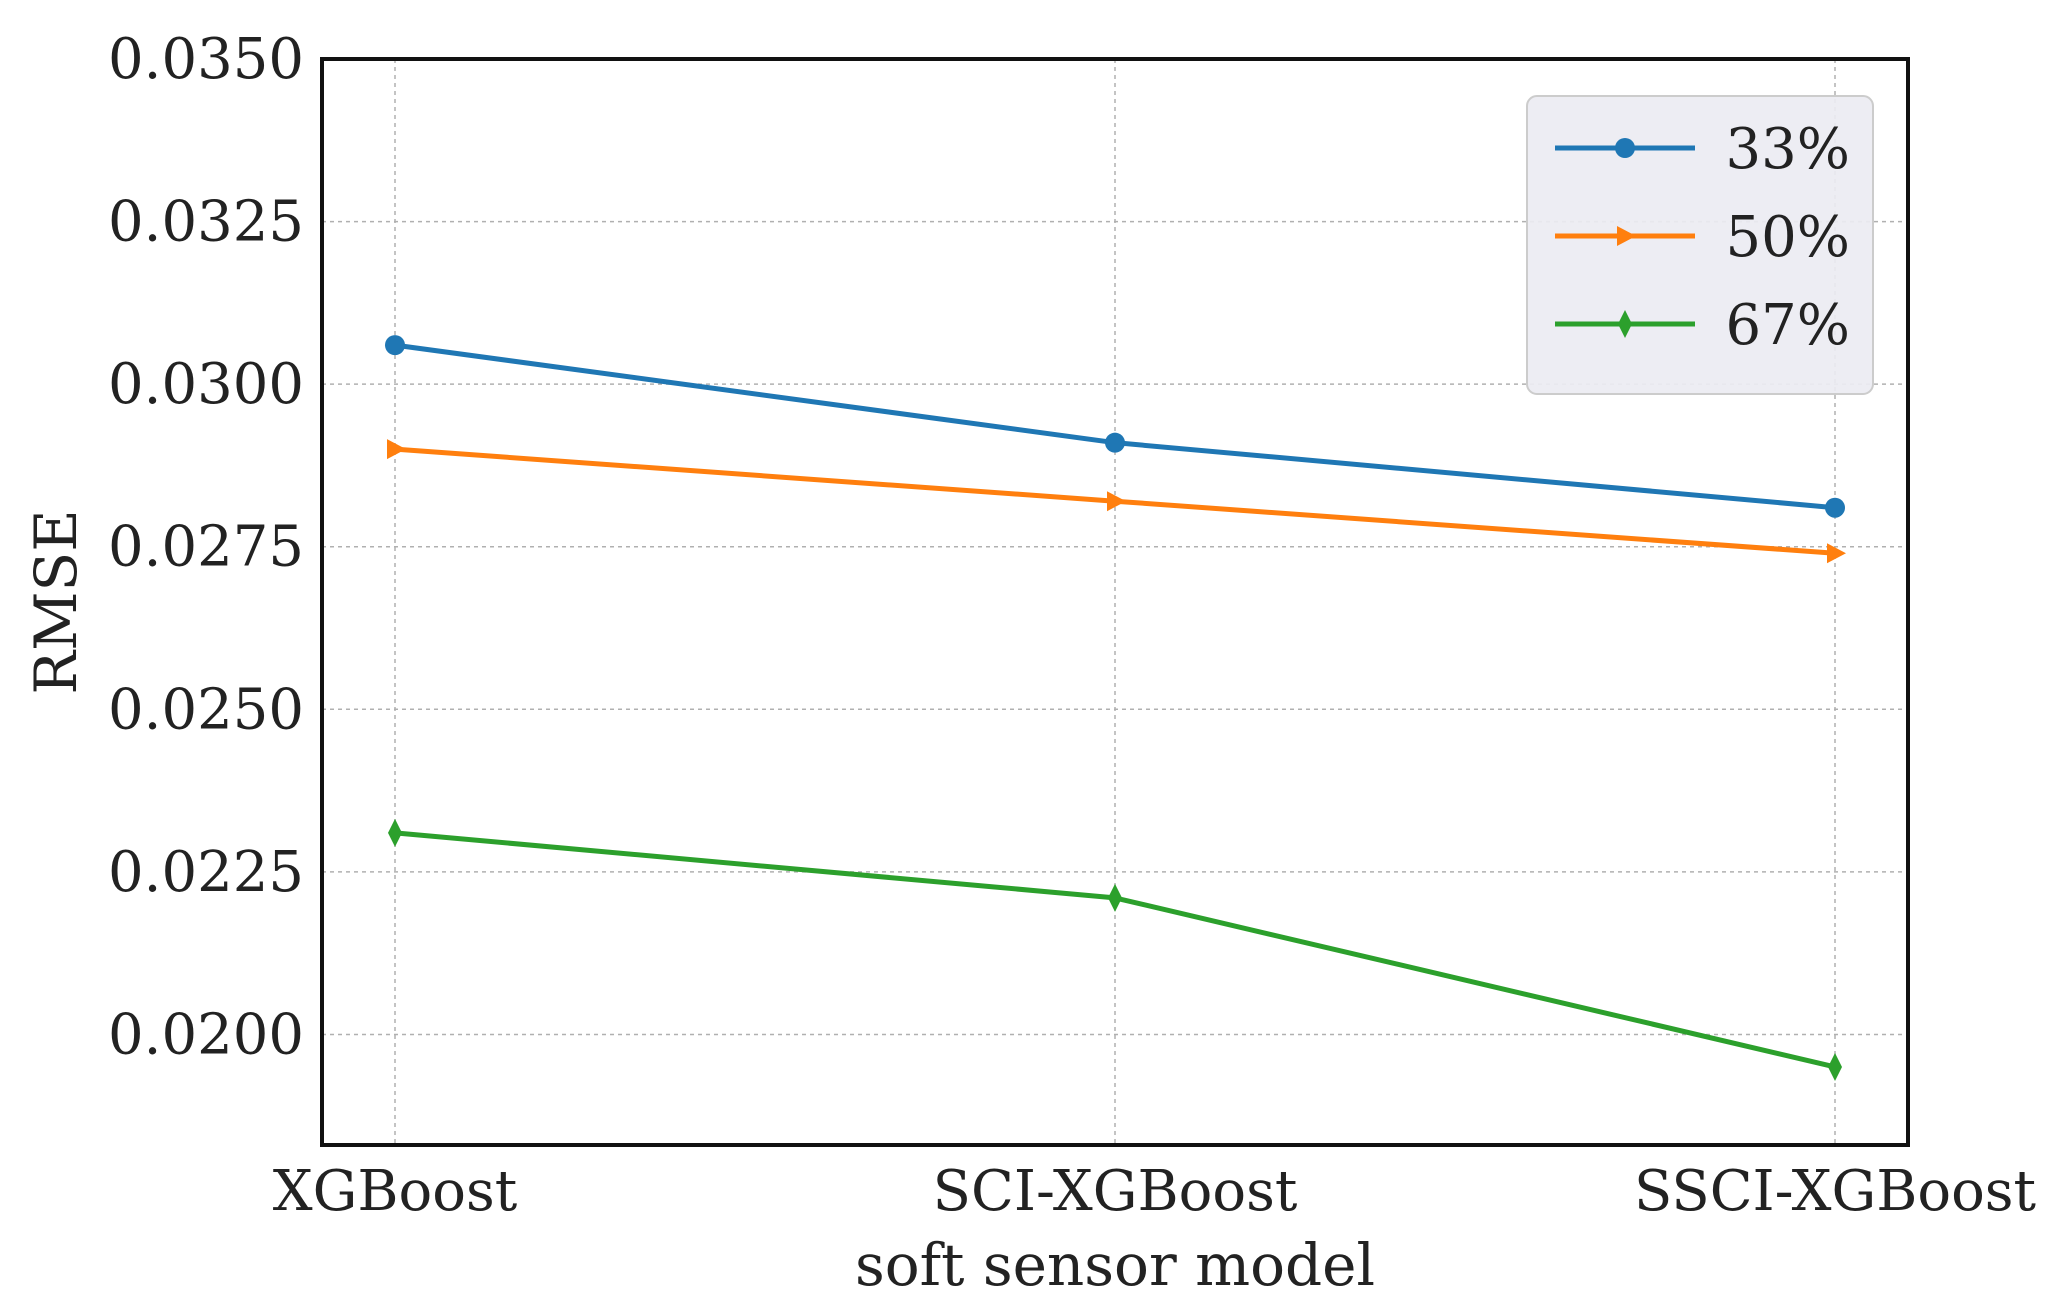  Describe the element at coordinates (1788, 237) in the screenshot. I see `legend-label: 50%` at that location.